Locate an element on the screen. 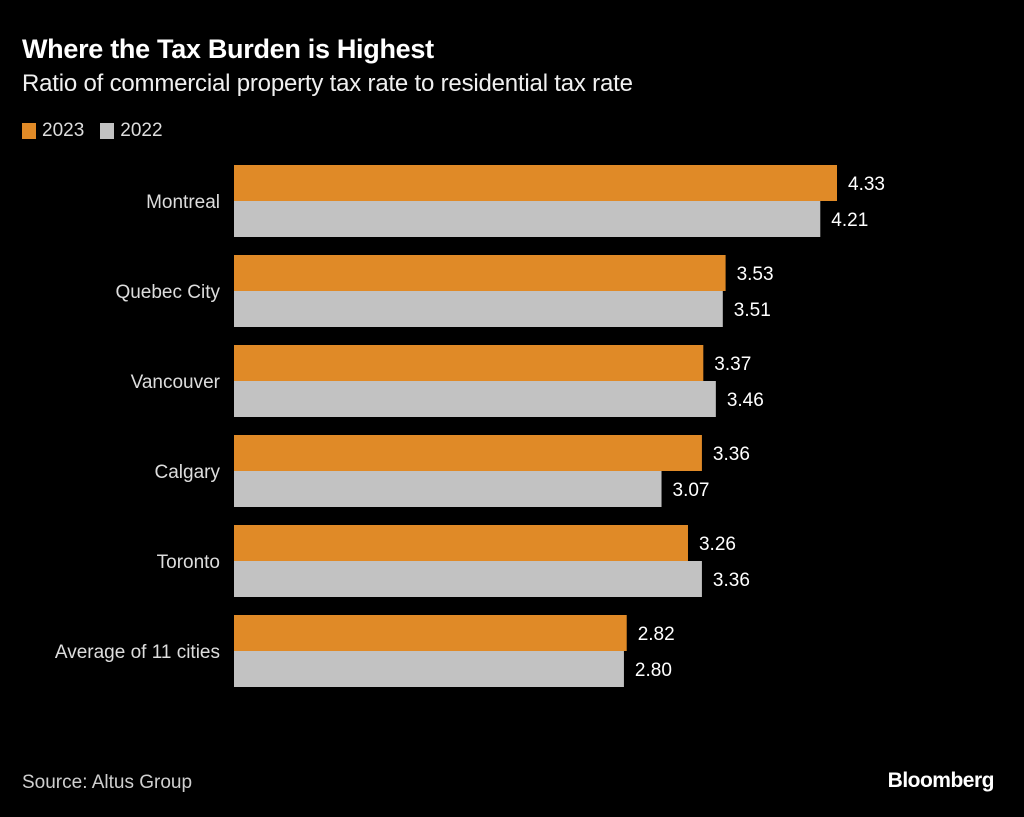 The image size is (1024, 817). value-label-2022-quebec-city: 3.51 is located at coordinates (752, 310).